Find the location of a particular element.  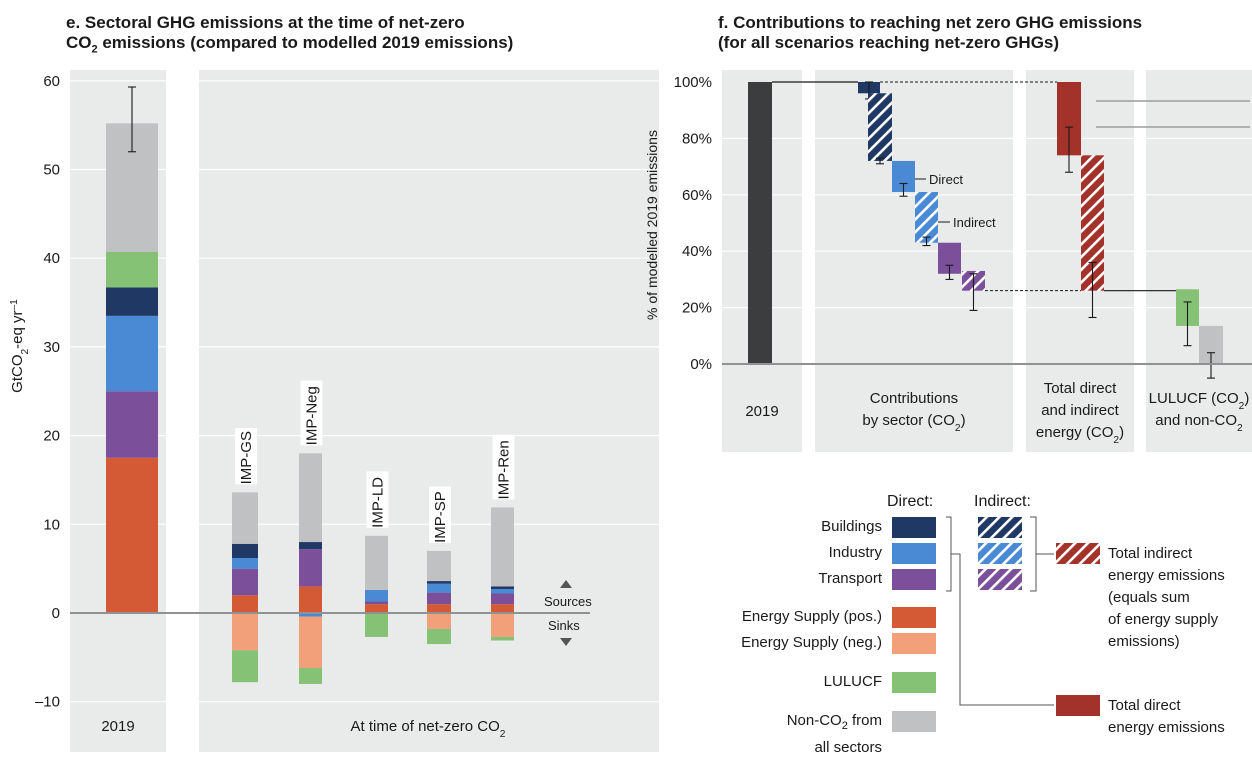

swatch-lulucf is located at coordinates (914, 682).